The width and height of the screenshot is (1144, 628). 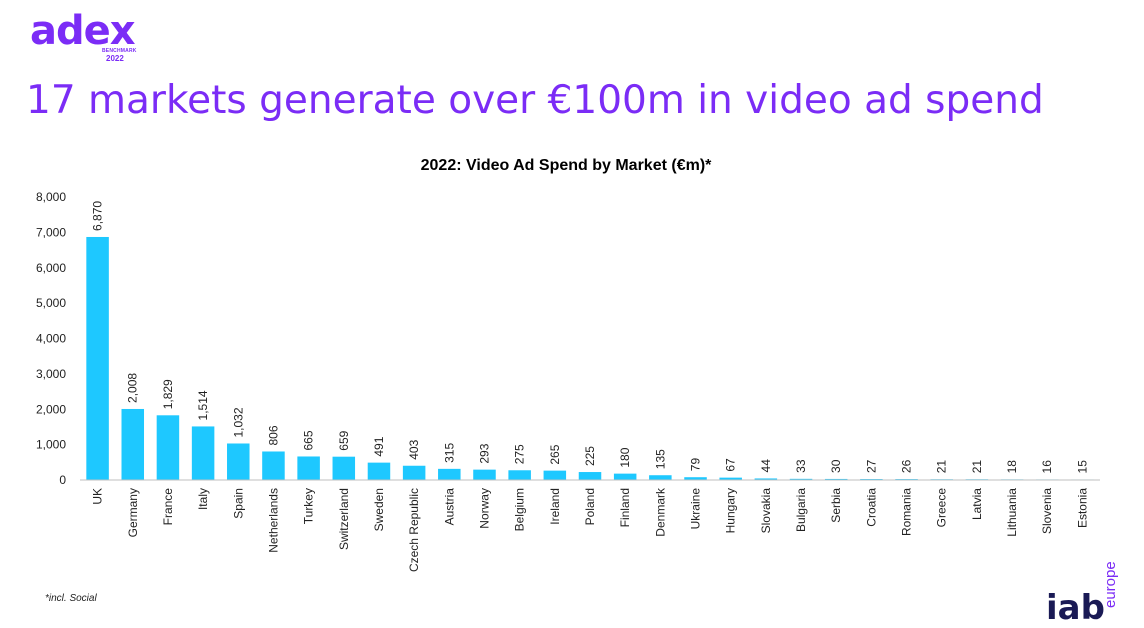 I want to click on category-label: Slovakia, so click(x=766, y=511).